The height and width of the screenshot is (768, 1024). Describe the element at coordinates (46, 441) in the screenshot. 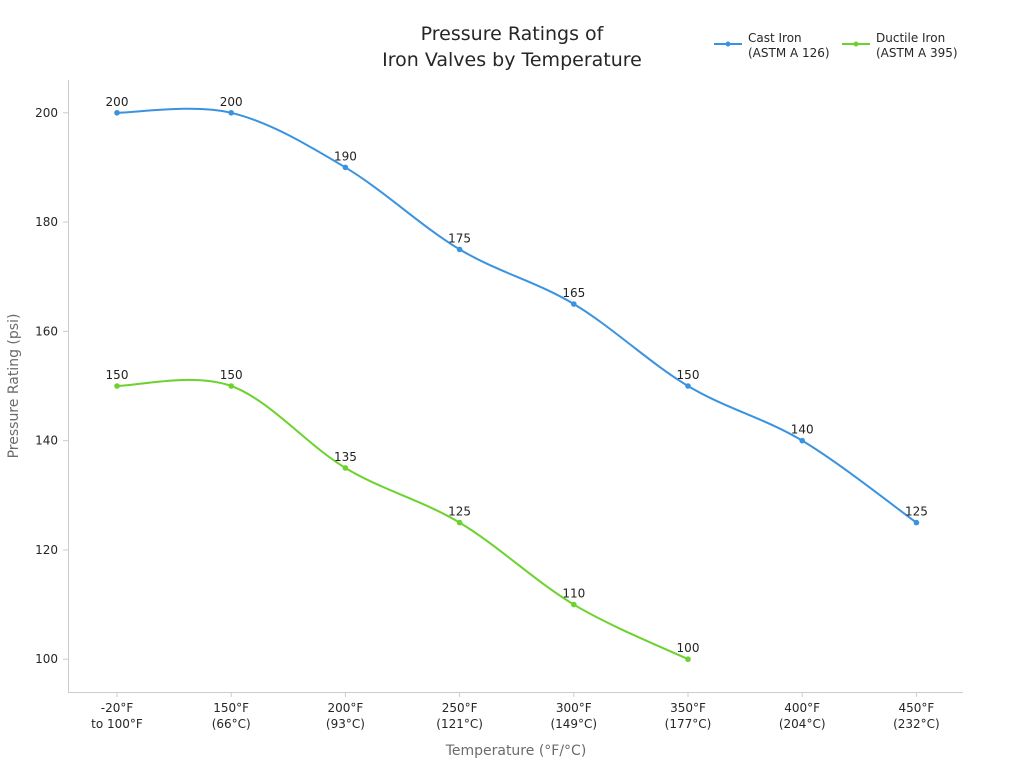

I see `y-tick-label: 140` at that location.